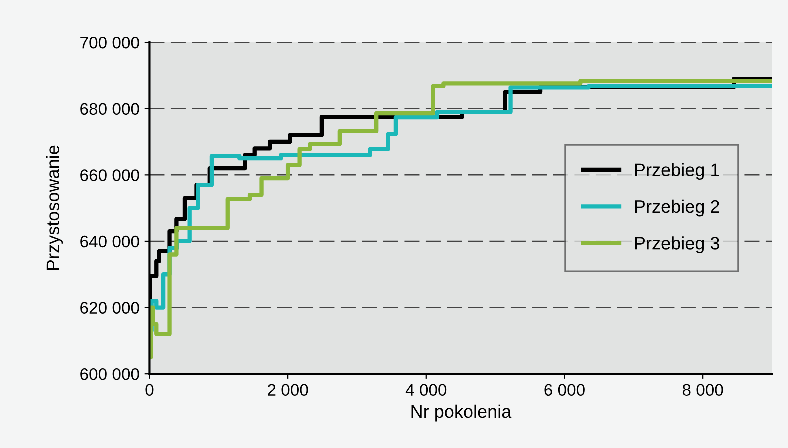 Image resolution: width=788 pixels, height=448 pixels. I want to click on y-axis-title: Przystosowanie, so click(55, 208).